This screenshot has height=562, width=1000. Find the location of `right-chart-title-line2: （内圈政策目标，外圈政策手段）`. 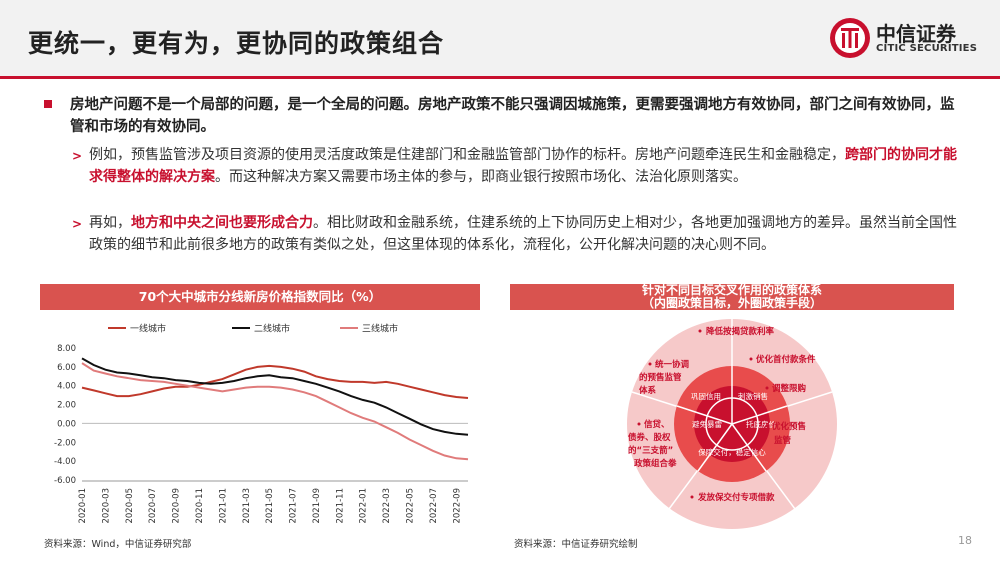

right-chart-title-line2: （内圈政策目标，外圈政策手段） is located at coordinates (731, 303).